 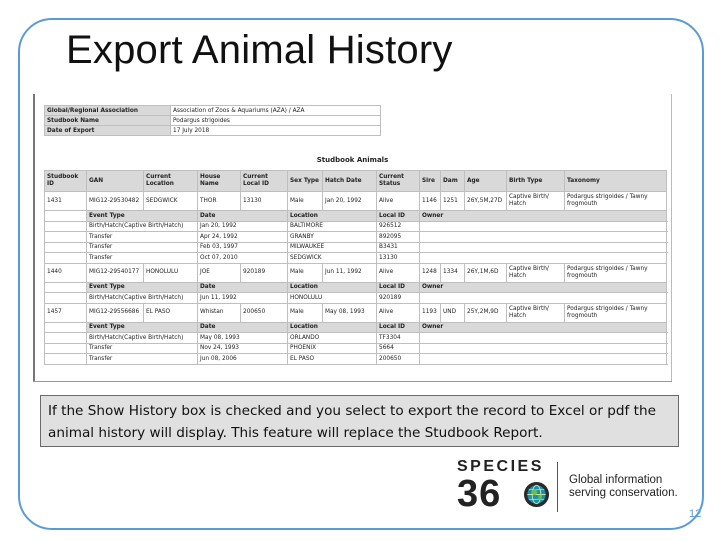 I want to click on event-row: Transfer Feb 03, 1997 MILWAUKEE B3431, so click(x=355, y=247).